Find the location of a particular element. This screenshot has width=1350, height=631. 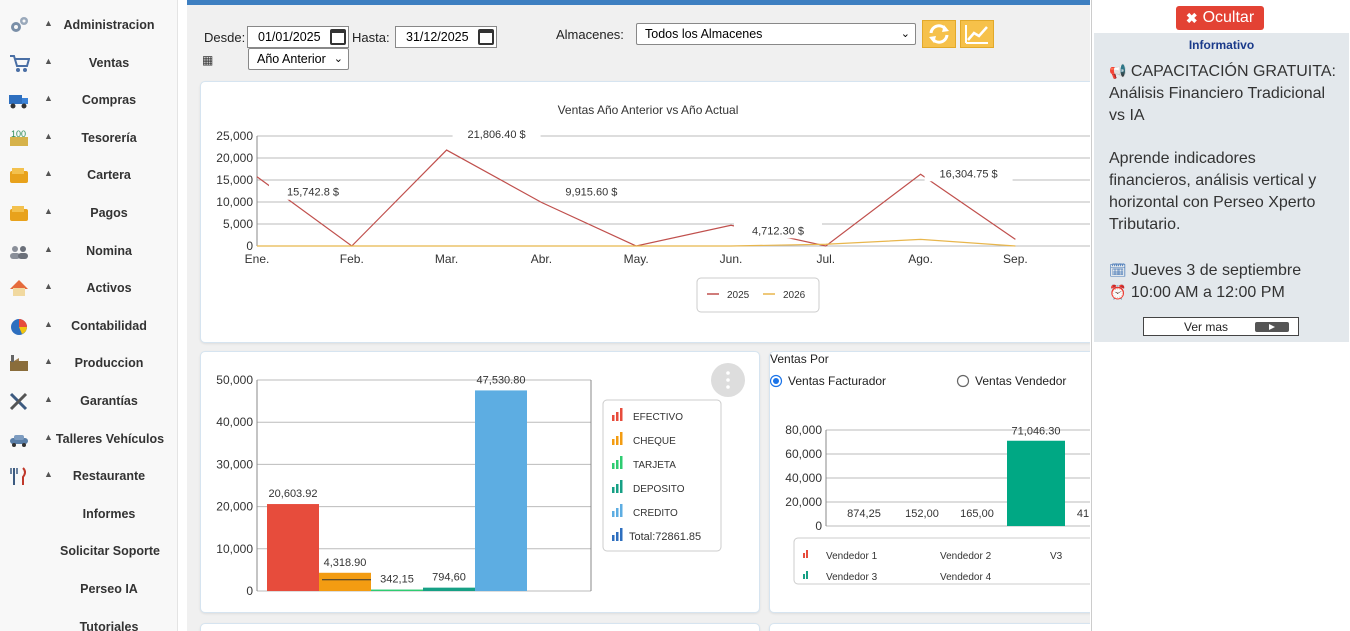

sidebar-item-label: Ventas is located at coordinates (109, 62).